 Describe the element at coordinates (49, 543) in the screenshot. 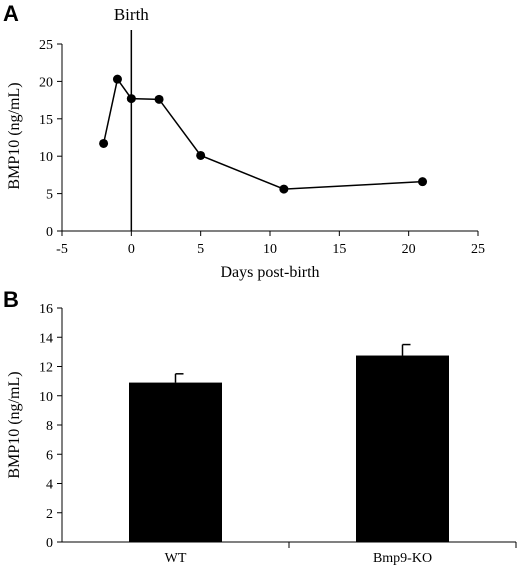

I see `panel-b-y-tick-label: 0` at that location.